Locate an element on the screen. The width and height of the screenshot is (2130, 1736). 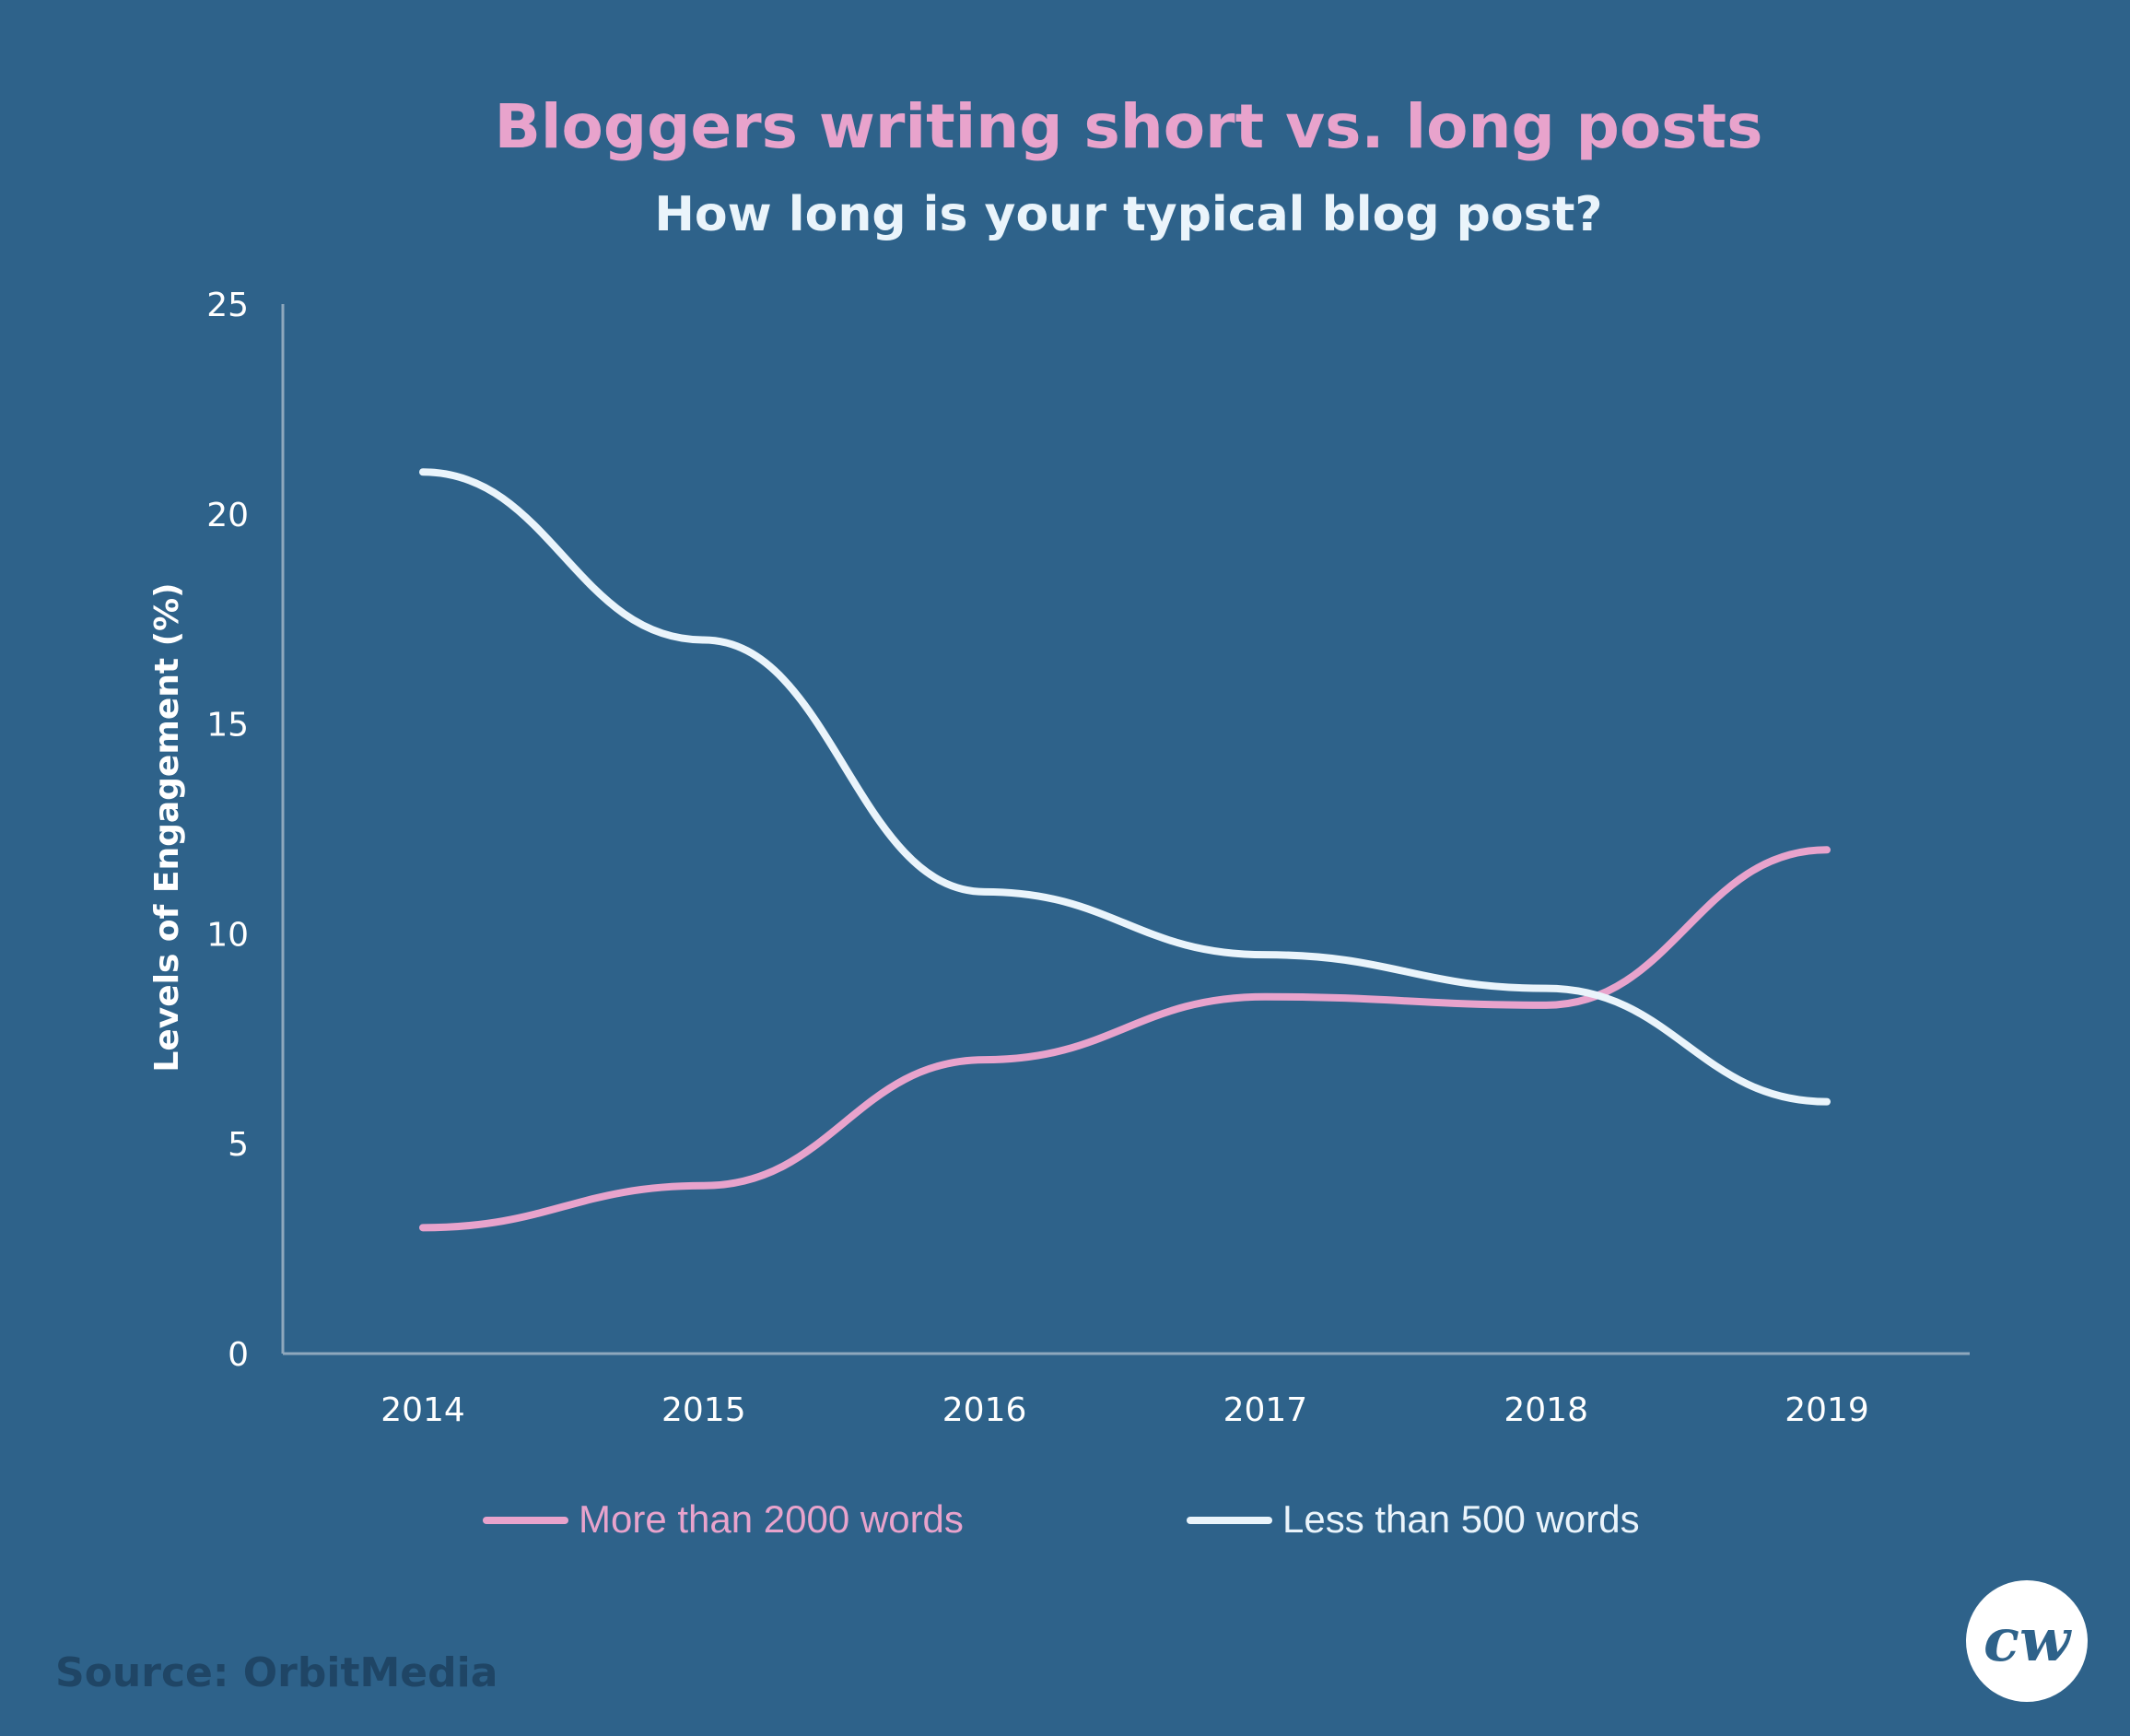
cw-logo-icon: cw is located at coordinates (2027, 1641).